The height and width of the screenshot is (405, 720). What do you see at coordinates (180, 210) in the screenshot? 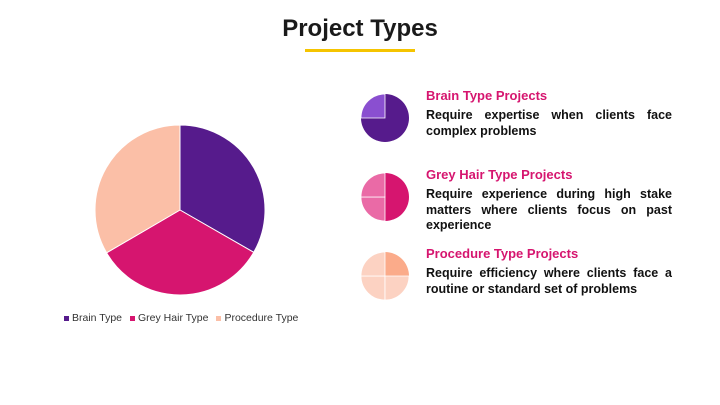
I see `pie-chart` at bounding box center [180, 210].